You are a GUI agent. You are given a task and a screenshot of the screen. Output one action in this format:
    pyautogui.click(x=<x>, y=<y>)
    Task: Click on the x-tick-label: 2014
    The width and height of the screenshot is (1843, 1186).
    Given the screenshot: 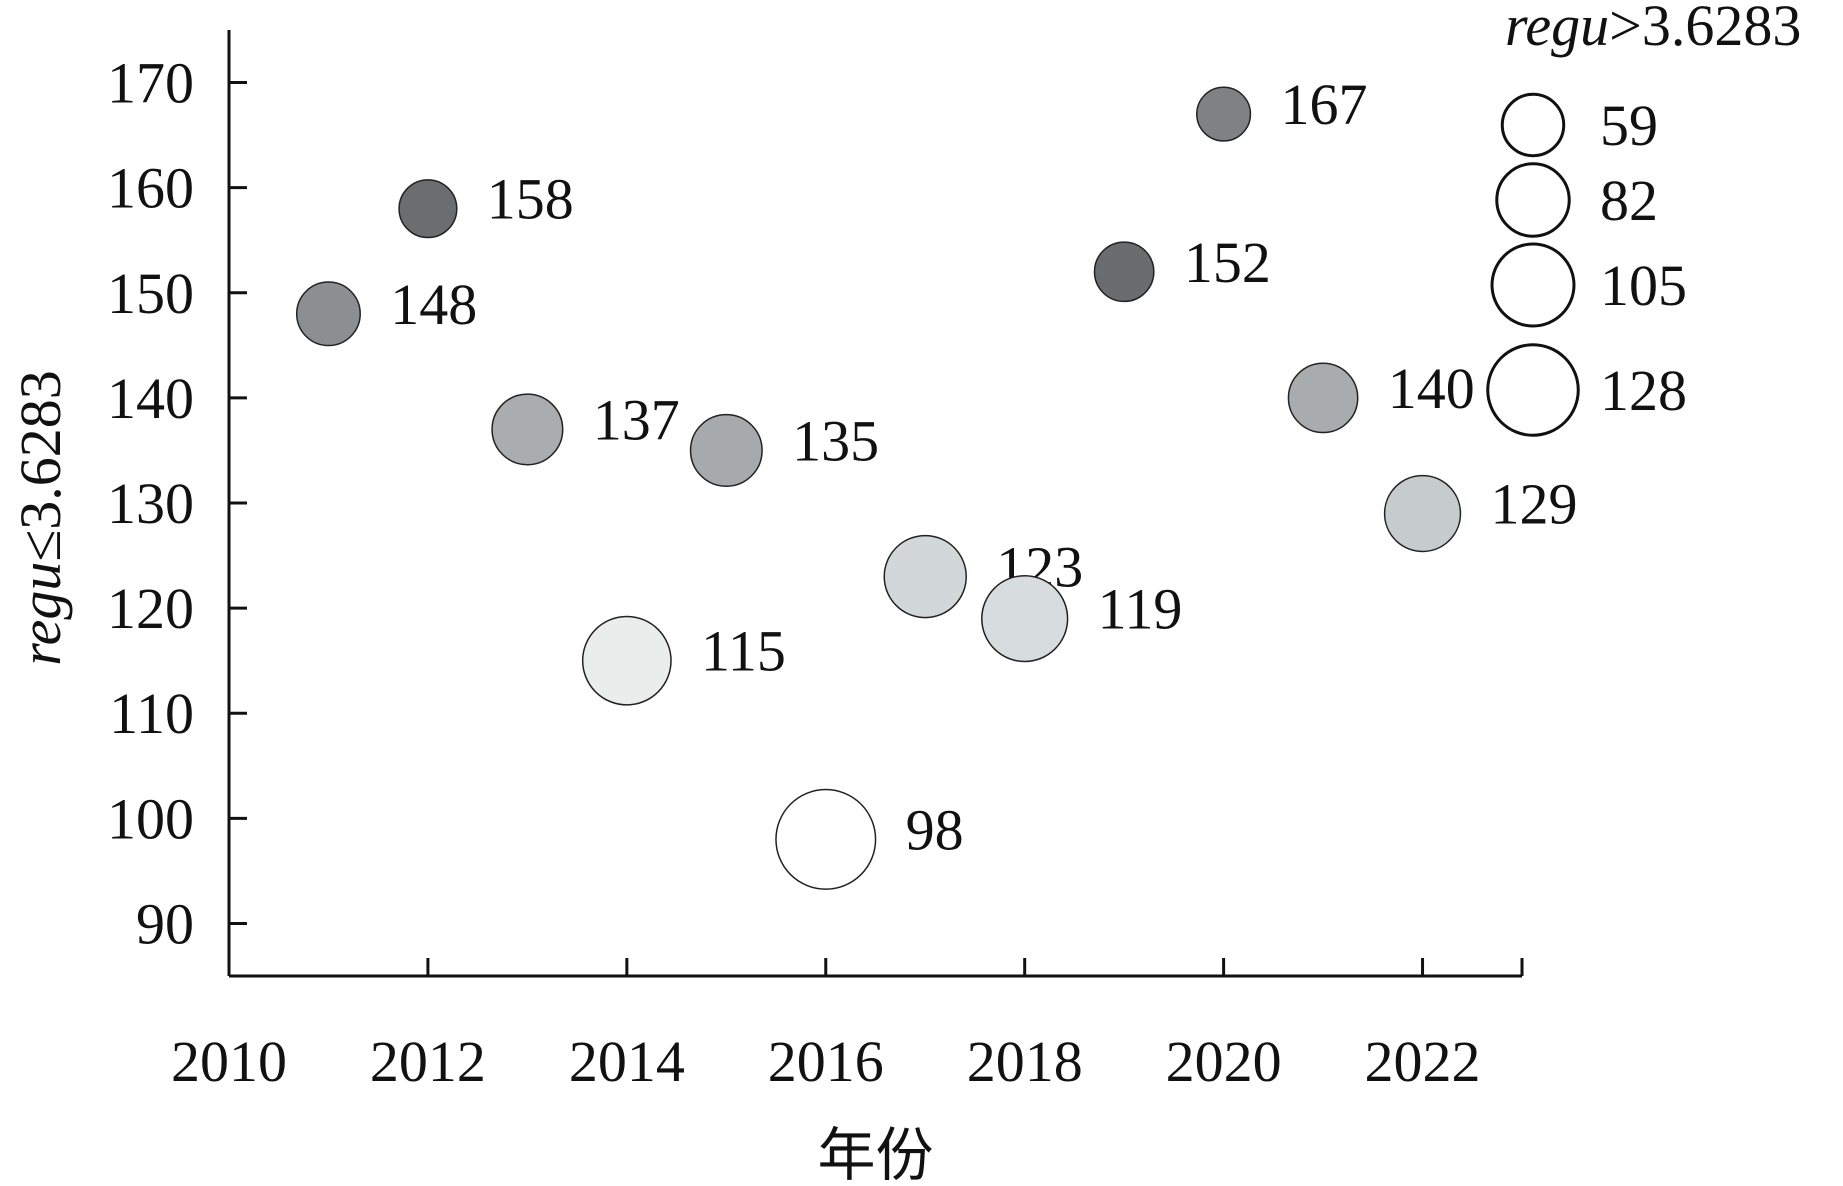 What is the action you would take?
    pyautogui.click(x=627, y=1061)
    